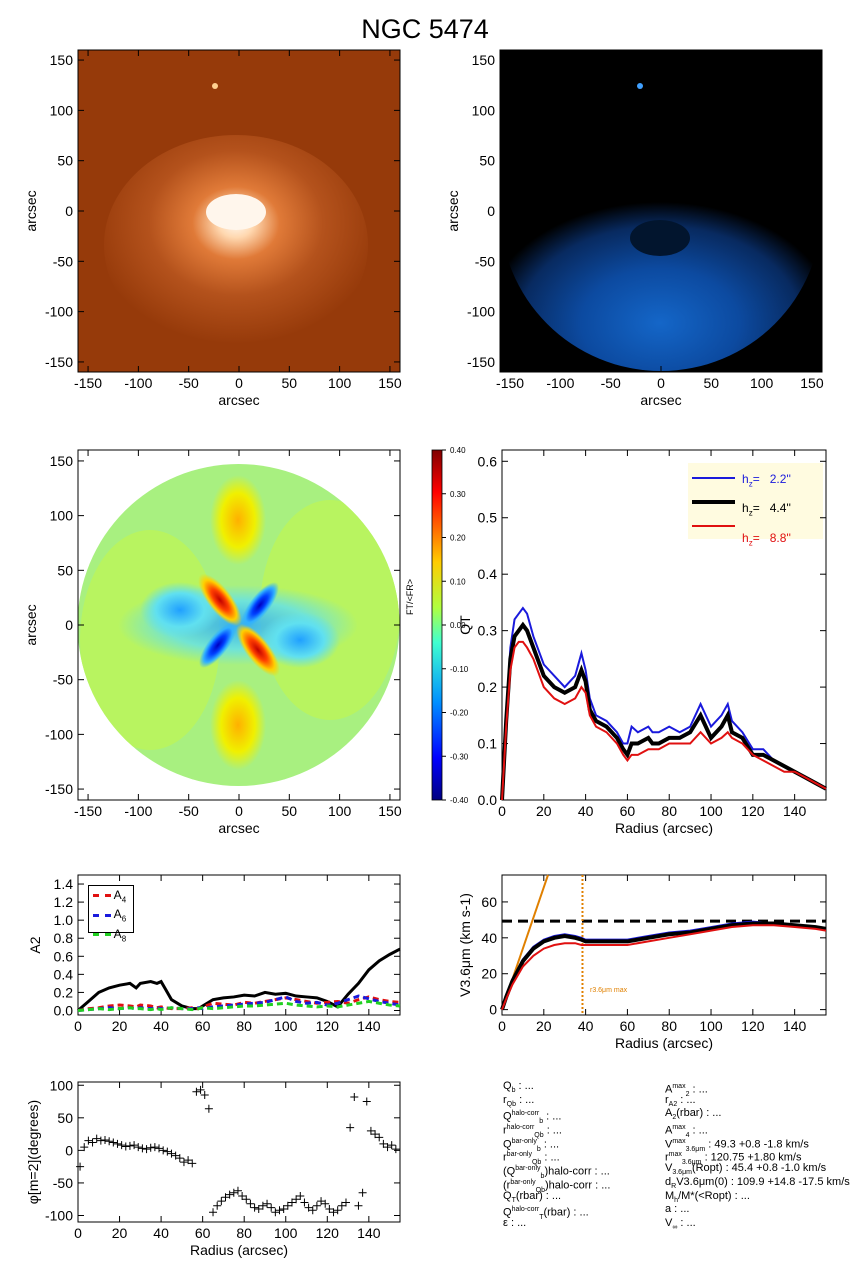 The image size is (850, 1275). Describe the element at coordinates (340, 811) in the screenshot. I see `torque-map-xtick-label: 100` at that location.